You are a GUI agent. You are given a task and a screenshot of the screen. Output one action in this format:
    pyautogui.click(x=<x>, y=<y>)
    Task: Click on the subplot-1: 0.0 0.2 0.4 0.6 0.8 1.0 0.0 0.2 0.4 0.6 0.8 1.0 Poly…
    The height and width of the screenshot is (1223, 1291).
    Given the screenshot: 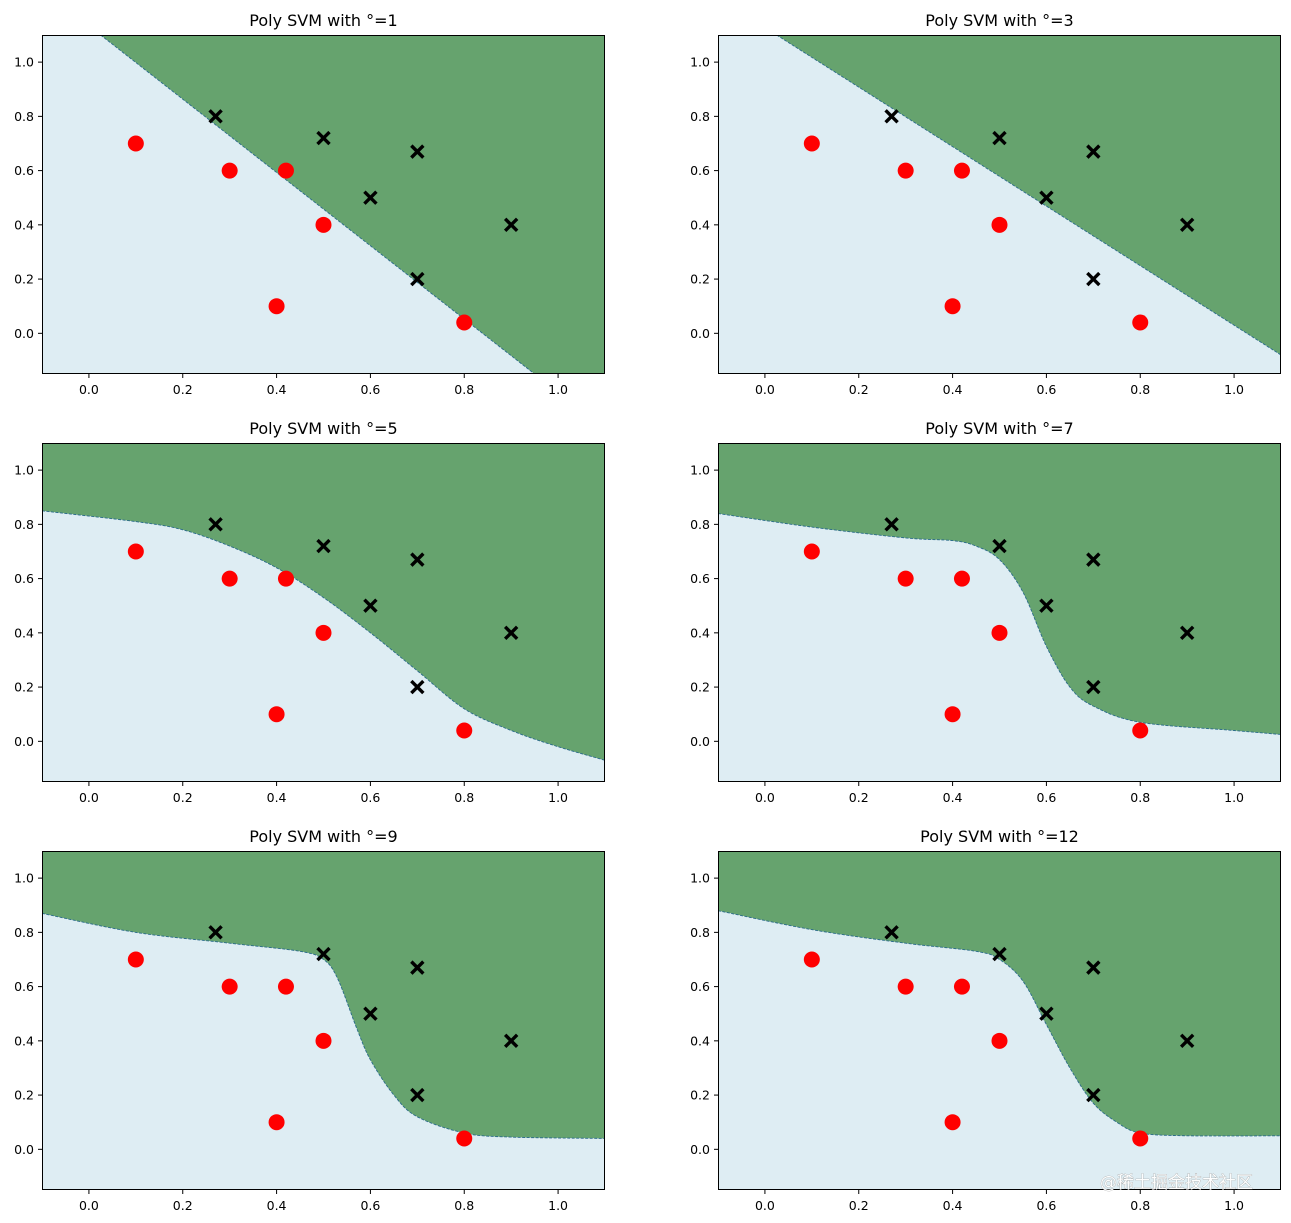 What is the action you would take?
    pyautogui.click(x=309, y=204)
    